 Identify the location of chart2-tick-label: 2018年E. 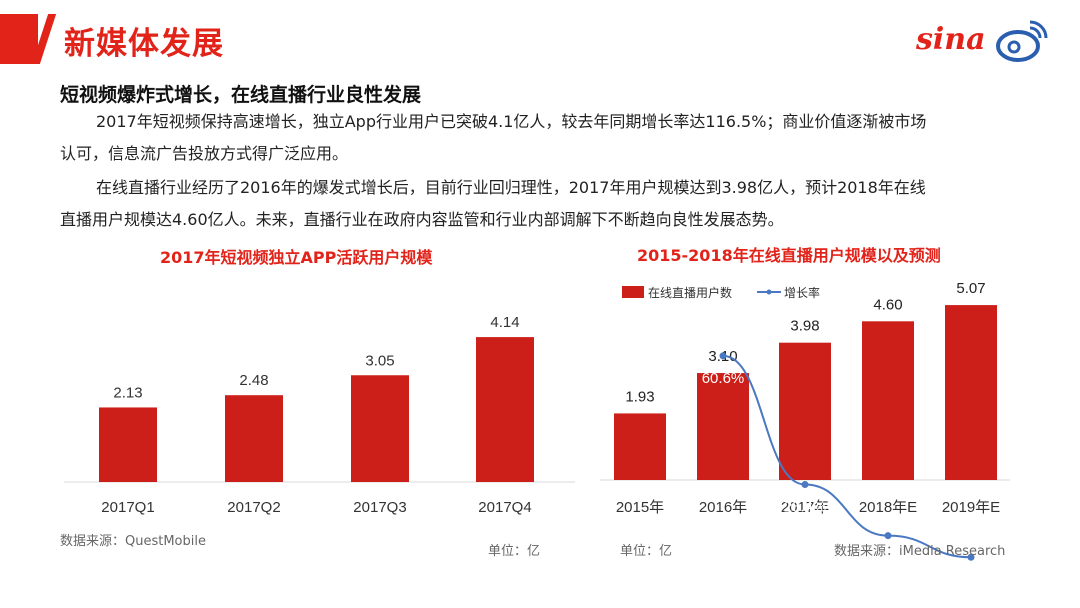
(888, 507).